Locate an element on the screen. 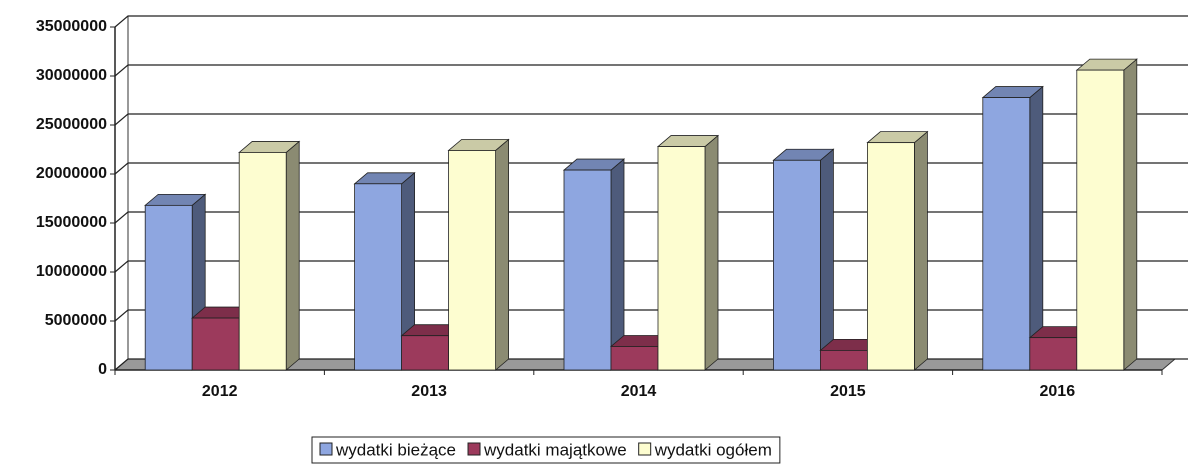 This screenshot has height=465, width=1190. y-tick-label: 5000000 is located at coordinates (76, 320).